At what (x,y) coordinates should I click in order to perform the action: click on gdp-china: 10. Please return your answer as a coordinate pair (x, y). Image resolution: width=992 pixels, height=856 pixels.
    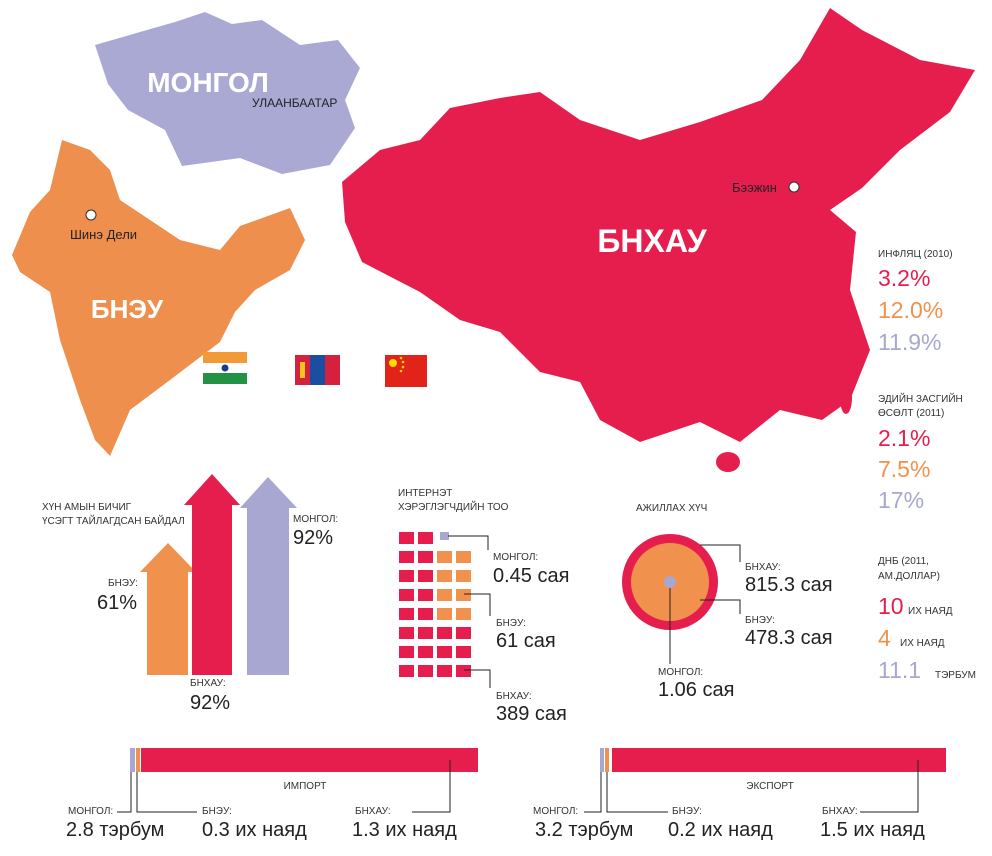
    Looking at the image, I should click on (891, 606).